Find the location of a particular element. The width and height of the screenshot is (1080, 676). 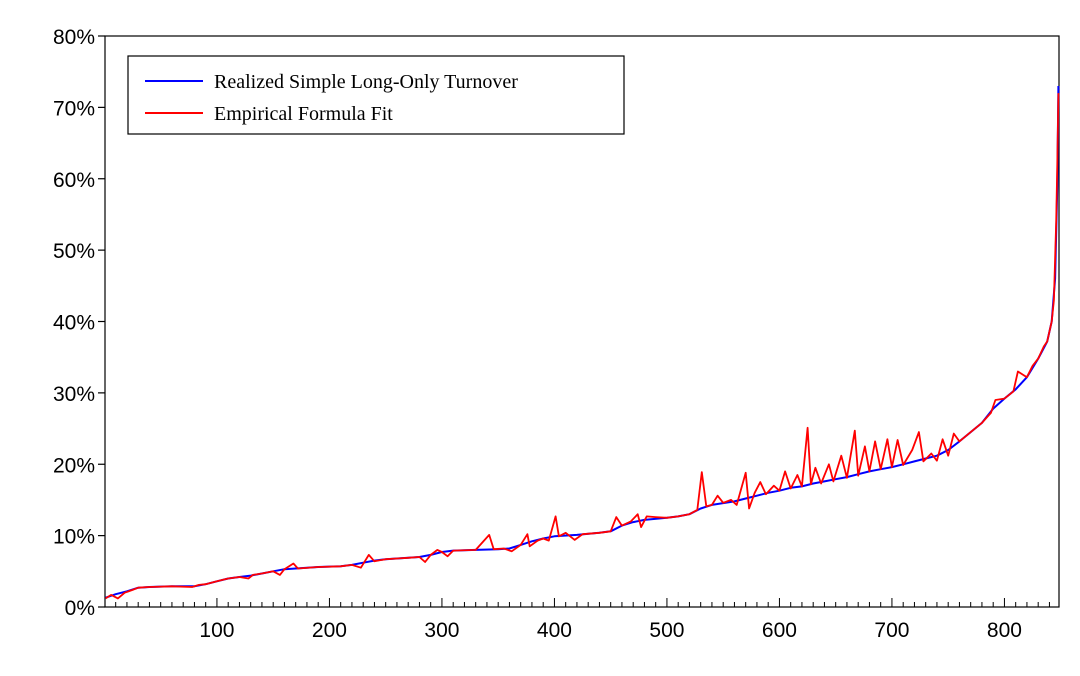

y-tick-label: 10% is located at coordinates (74, 537).